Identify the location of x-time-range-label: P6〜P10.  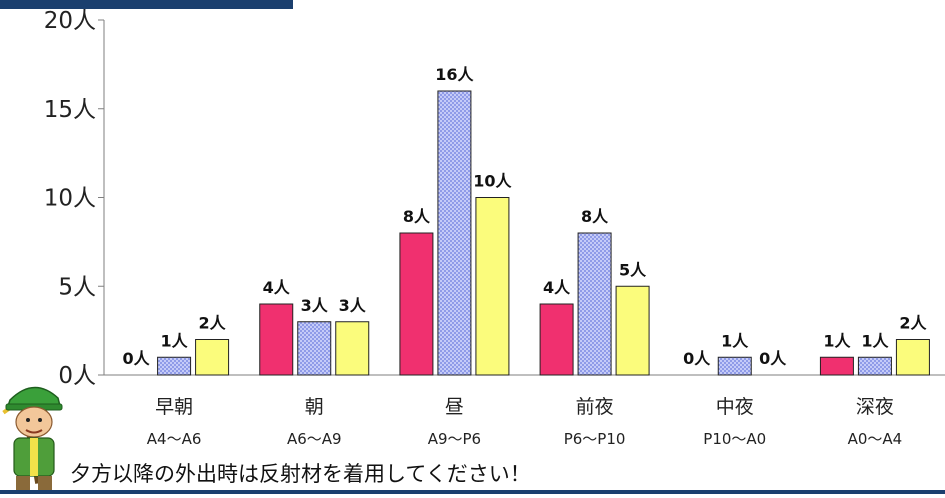
(595, 439).